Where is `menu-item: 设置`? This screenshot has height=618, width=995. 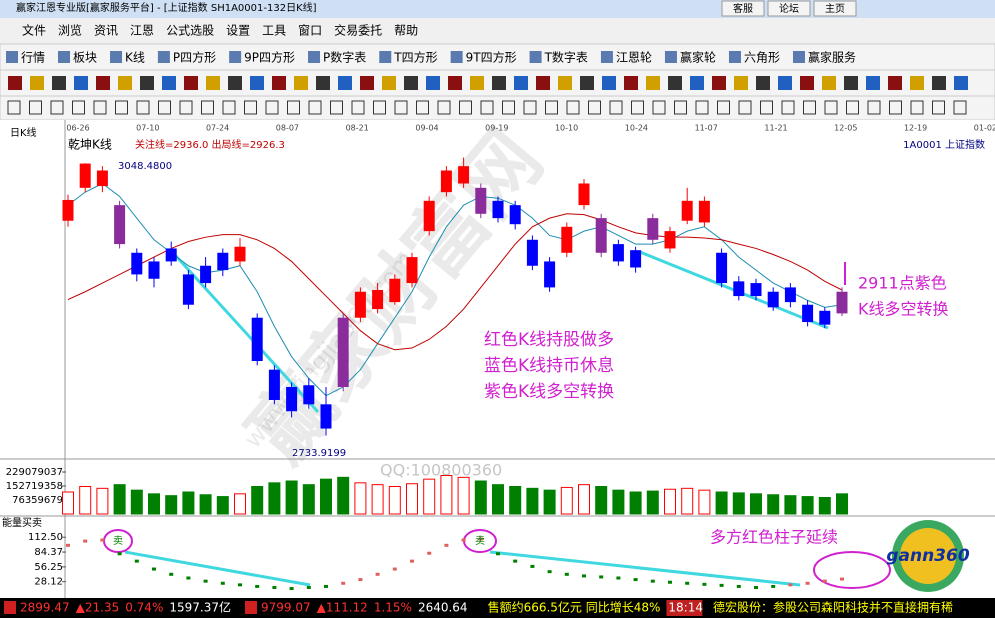
menu-item: 设置 is located at coordinates (238, 31).